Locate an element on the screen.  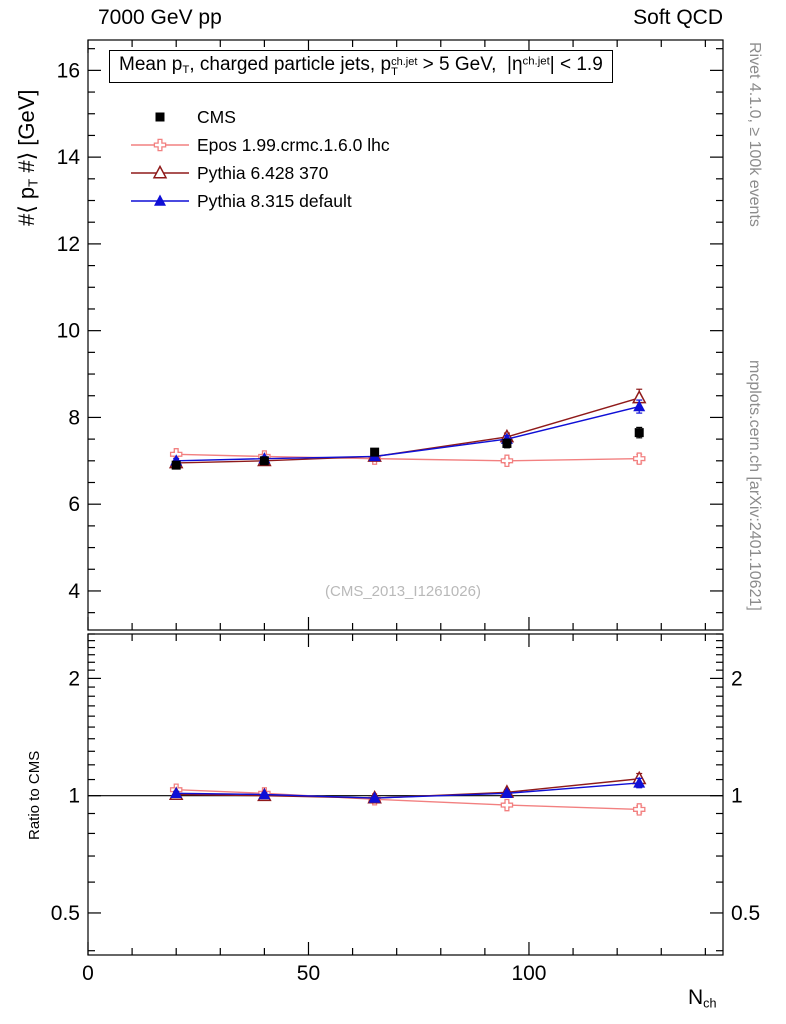
legend-label-cms: CMS is located at coordinates (216, 117).